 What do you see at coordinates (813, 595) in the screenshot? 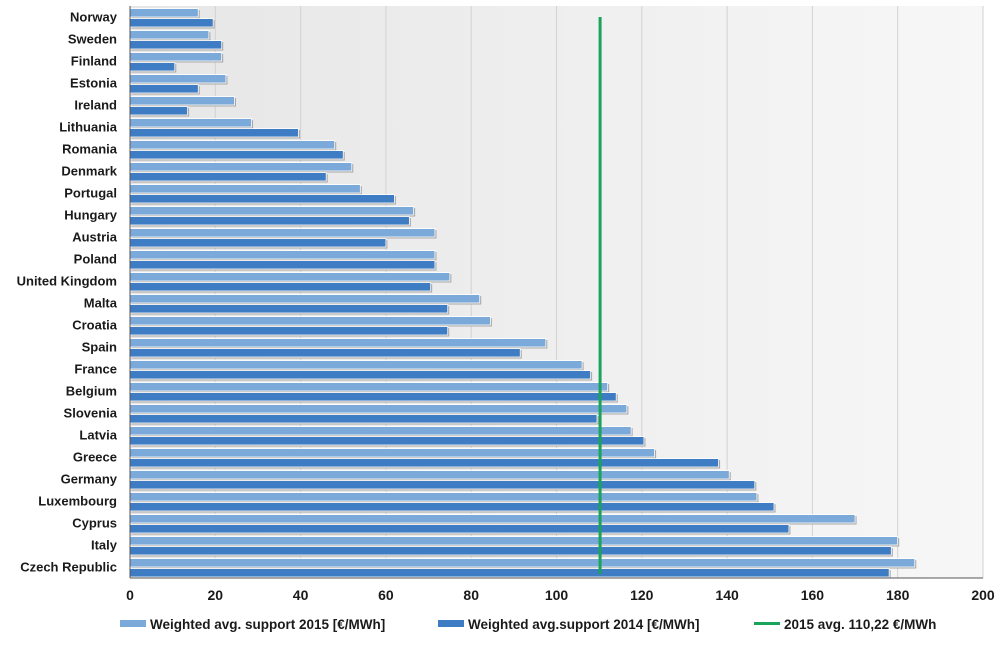
I see `x-tick-label: 160` at bounding box center [813, 595].